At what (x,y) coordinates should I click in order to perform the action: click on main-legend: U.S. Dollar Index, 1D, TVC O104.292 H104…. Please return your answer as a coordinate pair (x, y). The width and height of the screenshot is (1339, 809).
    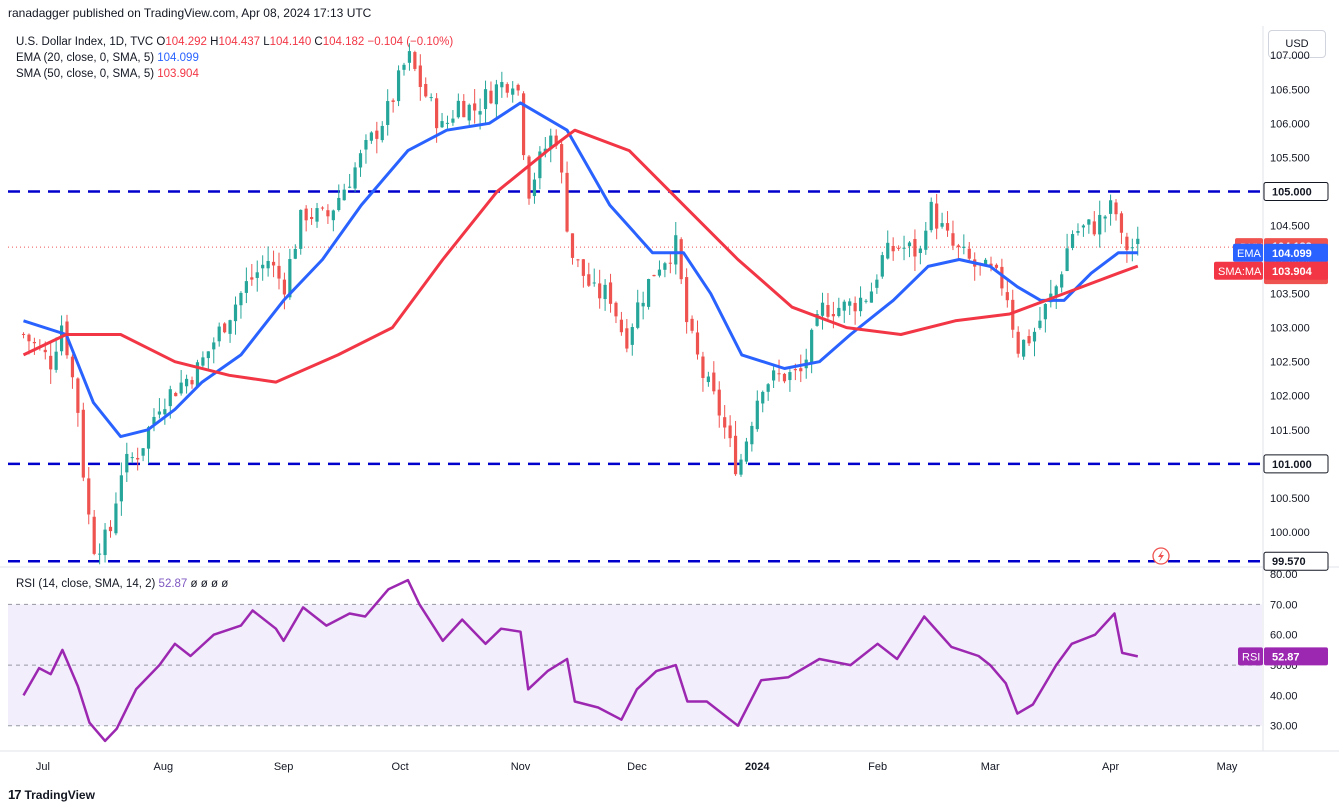
    Looking at the image, I should click on (234, 58).